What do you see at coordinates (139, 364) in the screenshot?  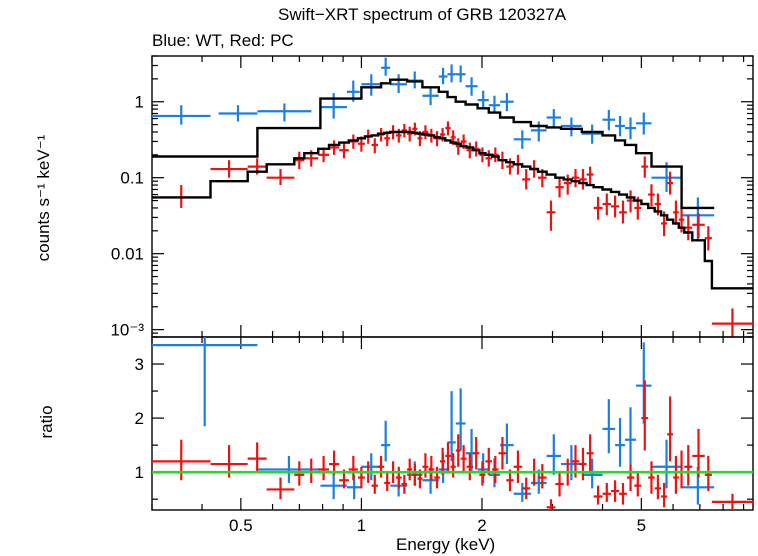 I see `y-tick-label: 3` at bounding box center [139, 364].